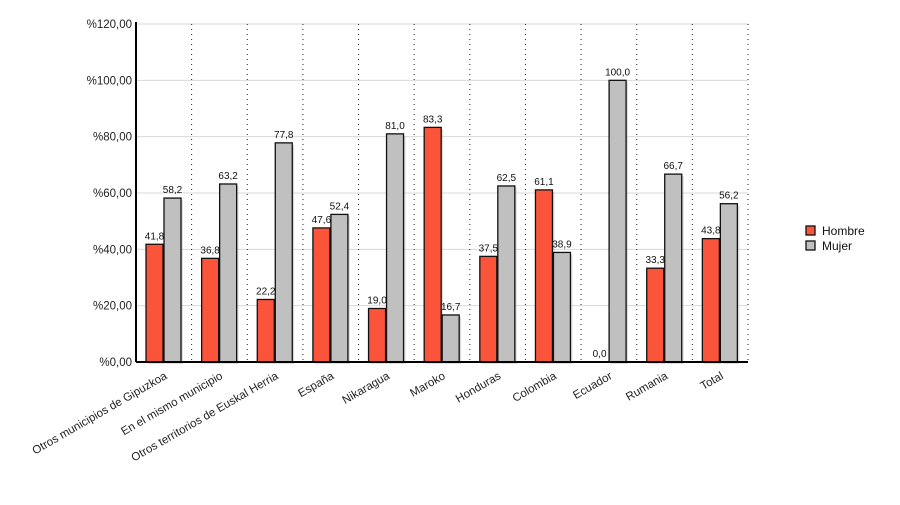  What do you see at coordinates (109, 81) in the screenshot?
I see `y-tick-label: %100,00` at bounding box center [109, 81].